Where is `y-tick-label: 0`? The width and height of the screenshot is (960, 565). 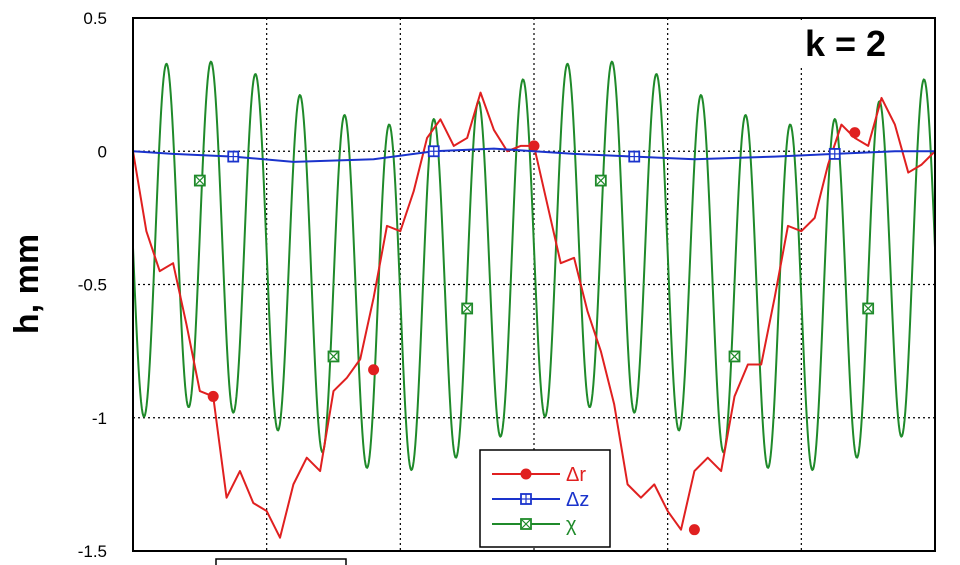 y-tick-label: 0 is located at coordinates (102, 151).